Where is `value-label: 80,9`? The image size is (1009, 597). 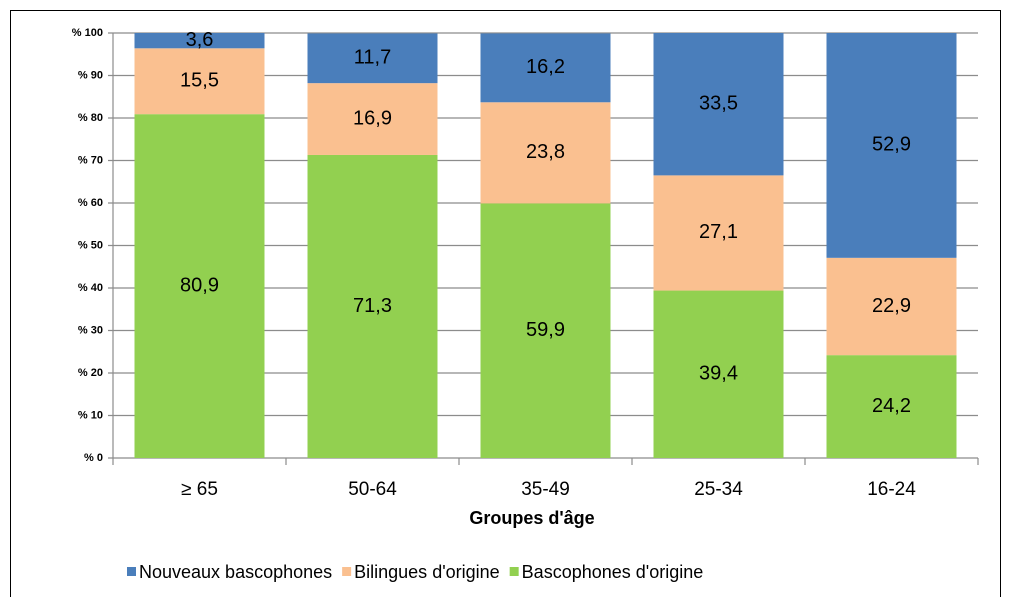
value-label: 80,9 is located at coordinates (199, 285).